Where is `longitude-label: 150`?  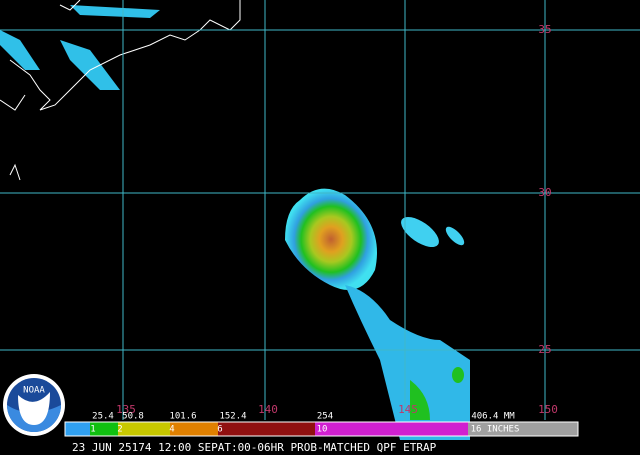
longitude-label: 150 is located at coordinates (548, 409).